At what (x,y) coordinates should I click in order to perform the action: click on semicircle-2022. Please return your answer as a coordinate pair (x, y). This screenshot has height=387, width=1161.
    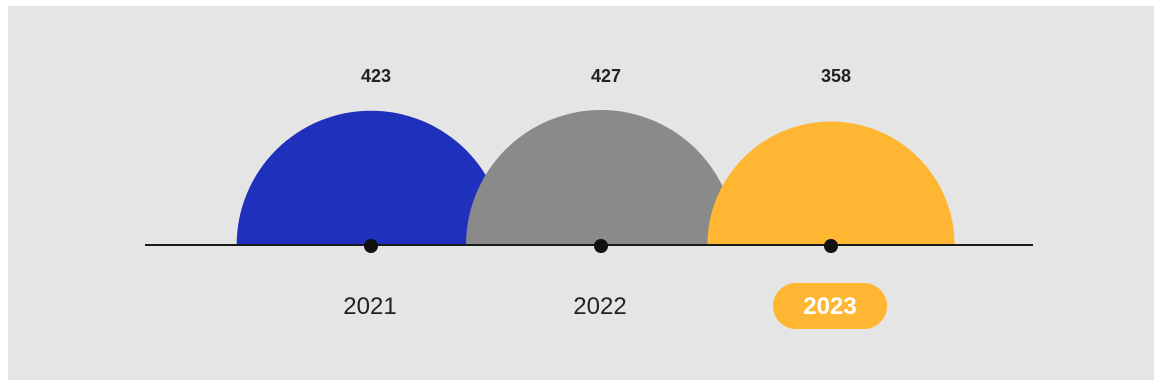
    Looking at the image, I should click on (601, 177).